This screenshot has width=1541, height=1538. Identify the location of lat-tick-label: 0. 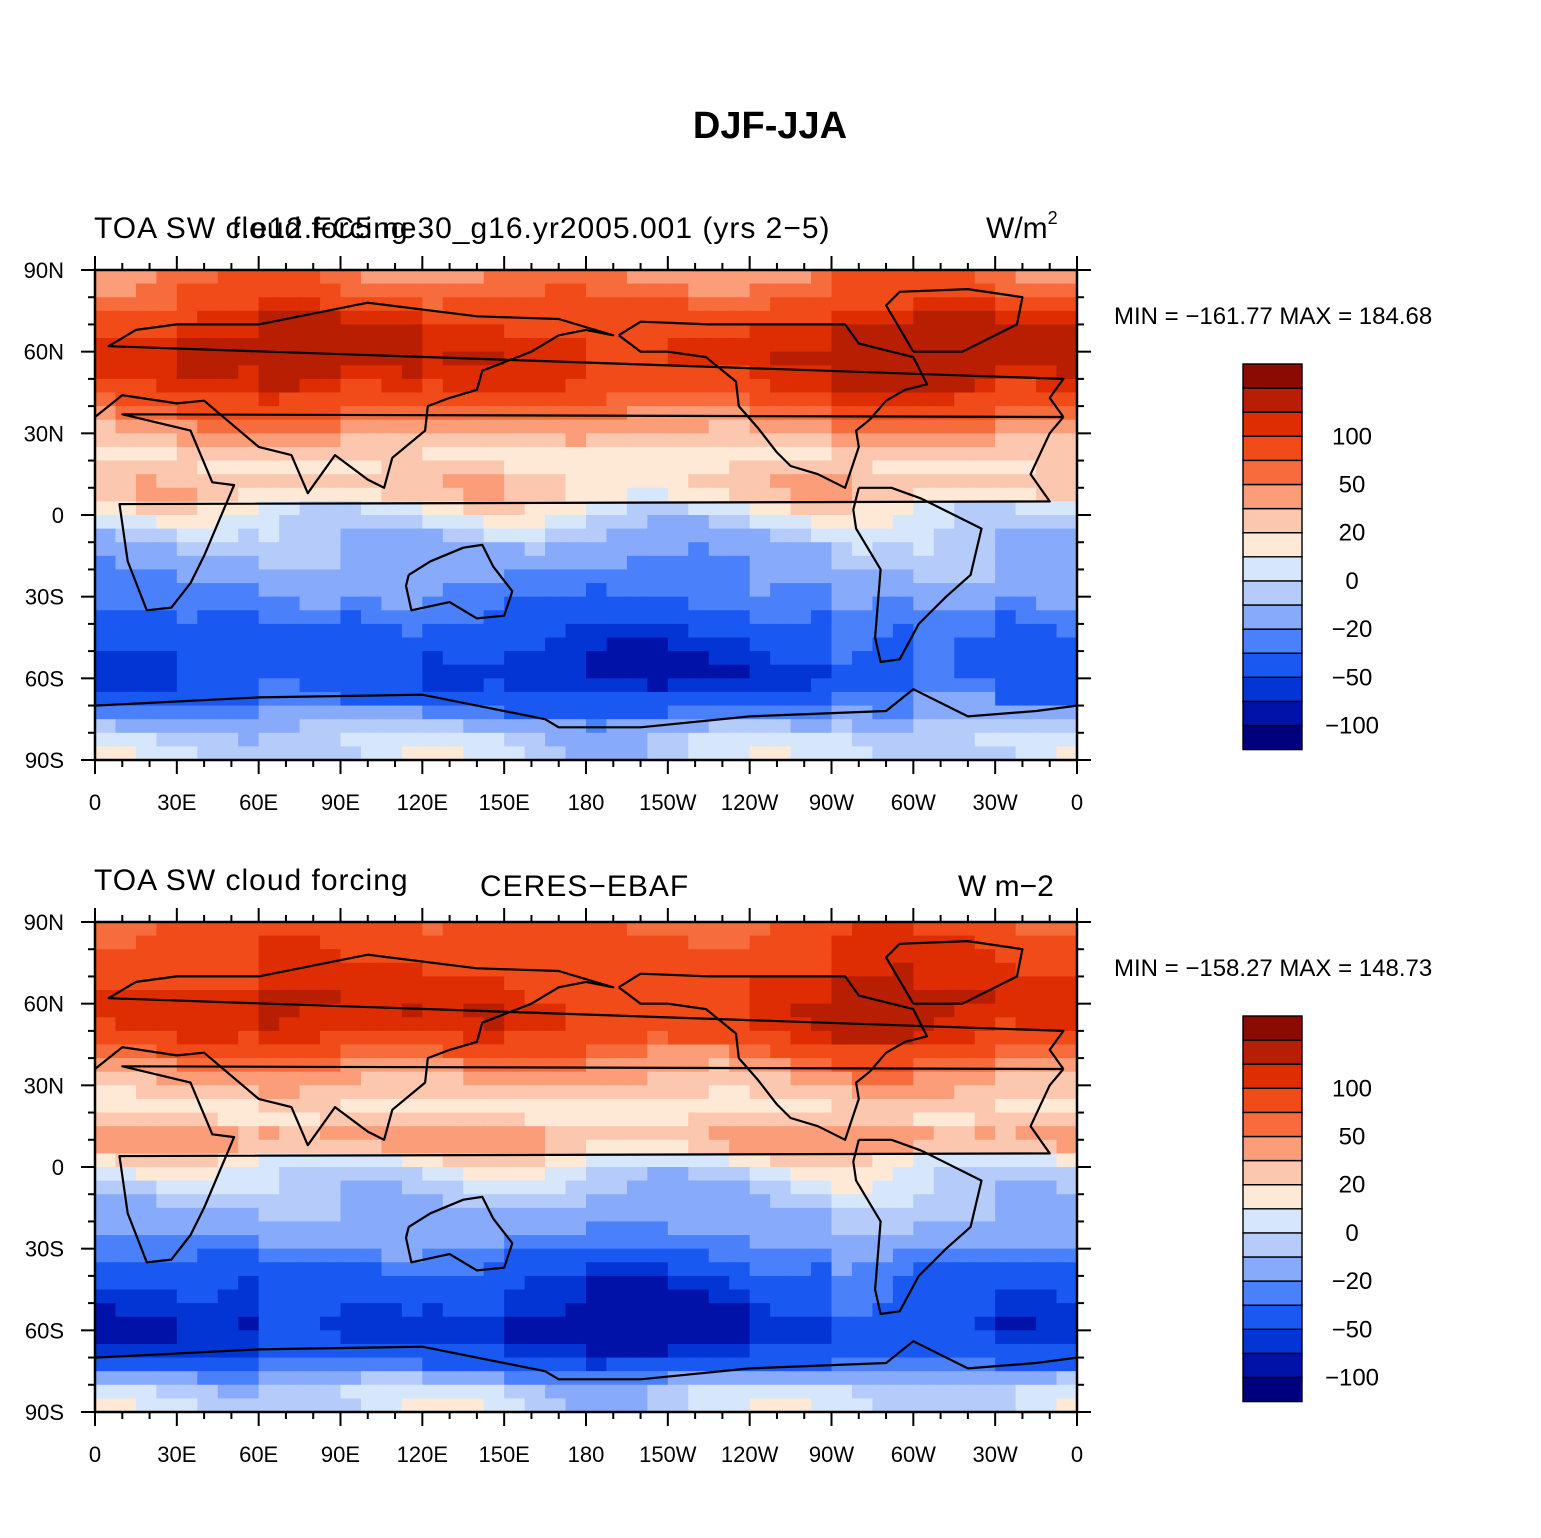
(58, 515).